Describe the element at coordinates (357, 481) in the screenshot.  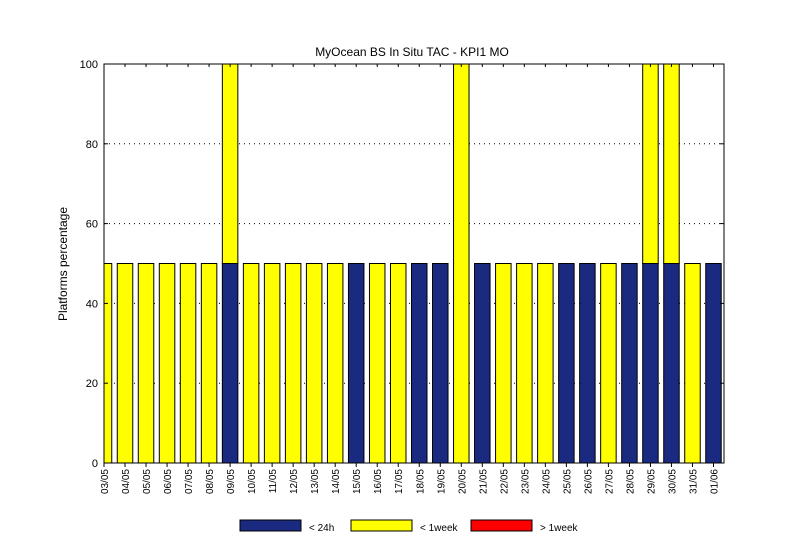
I see `x-tick-label: 15/05` at that location.